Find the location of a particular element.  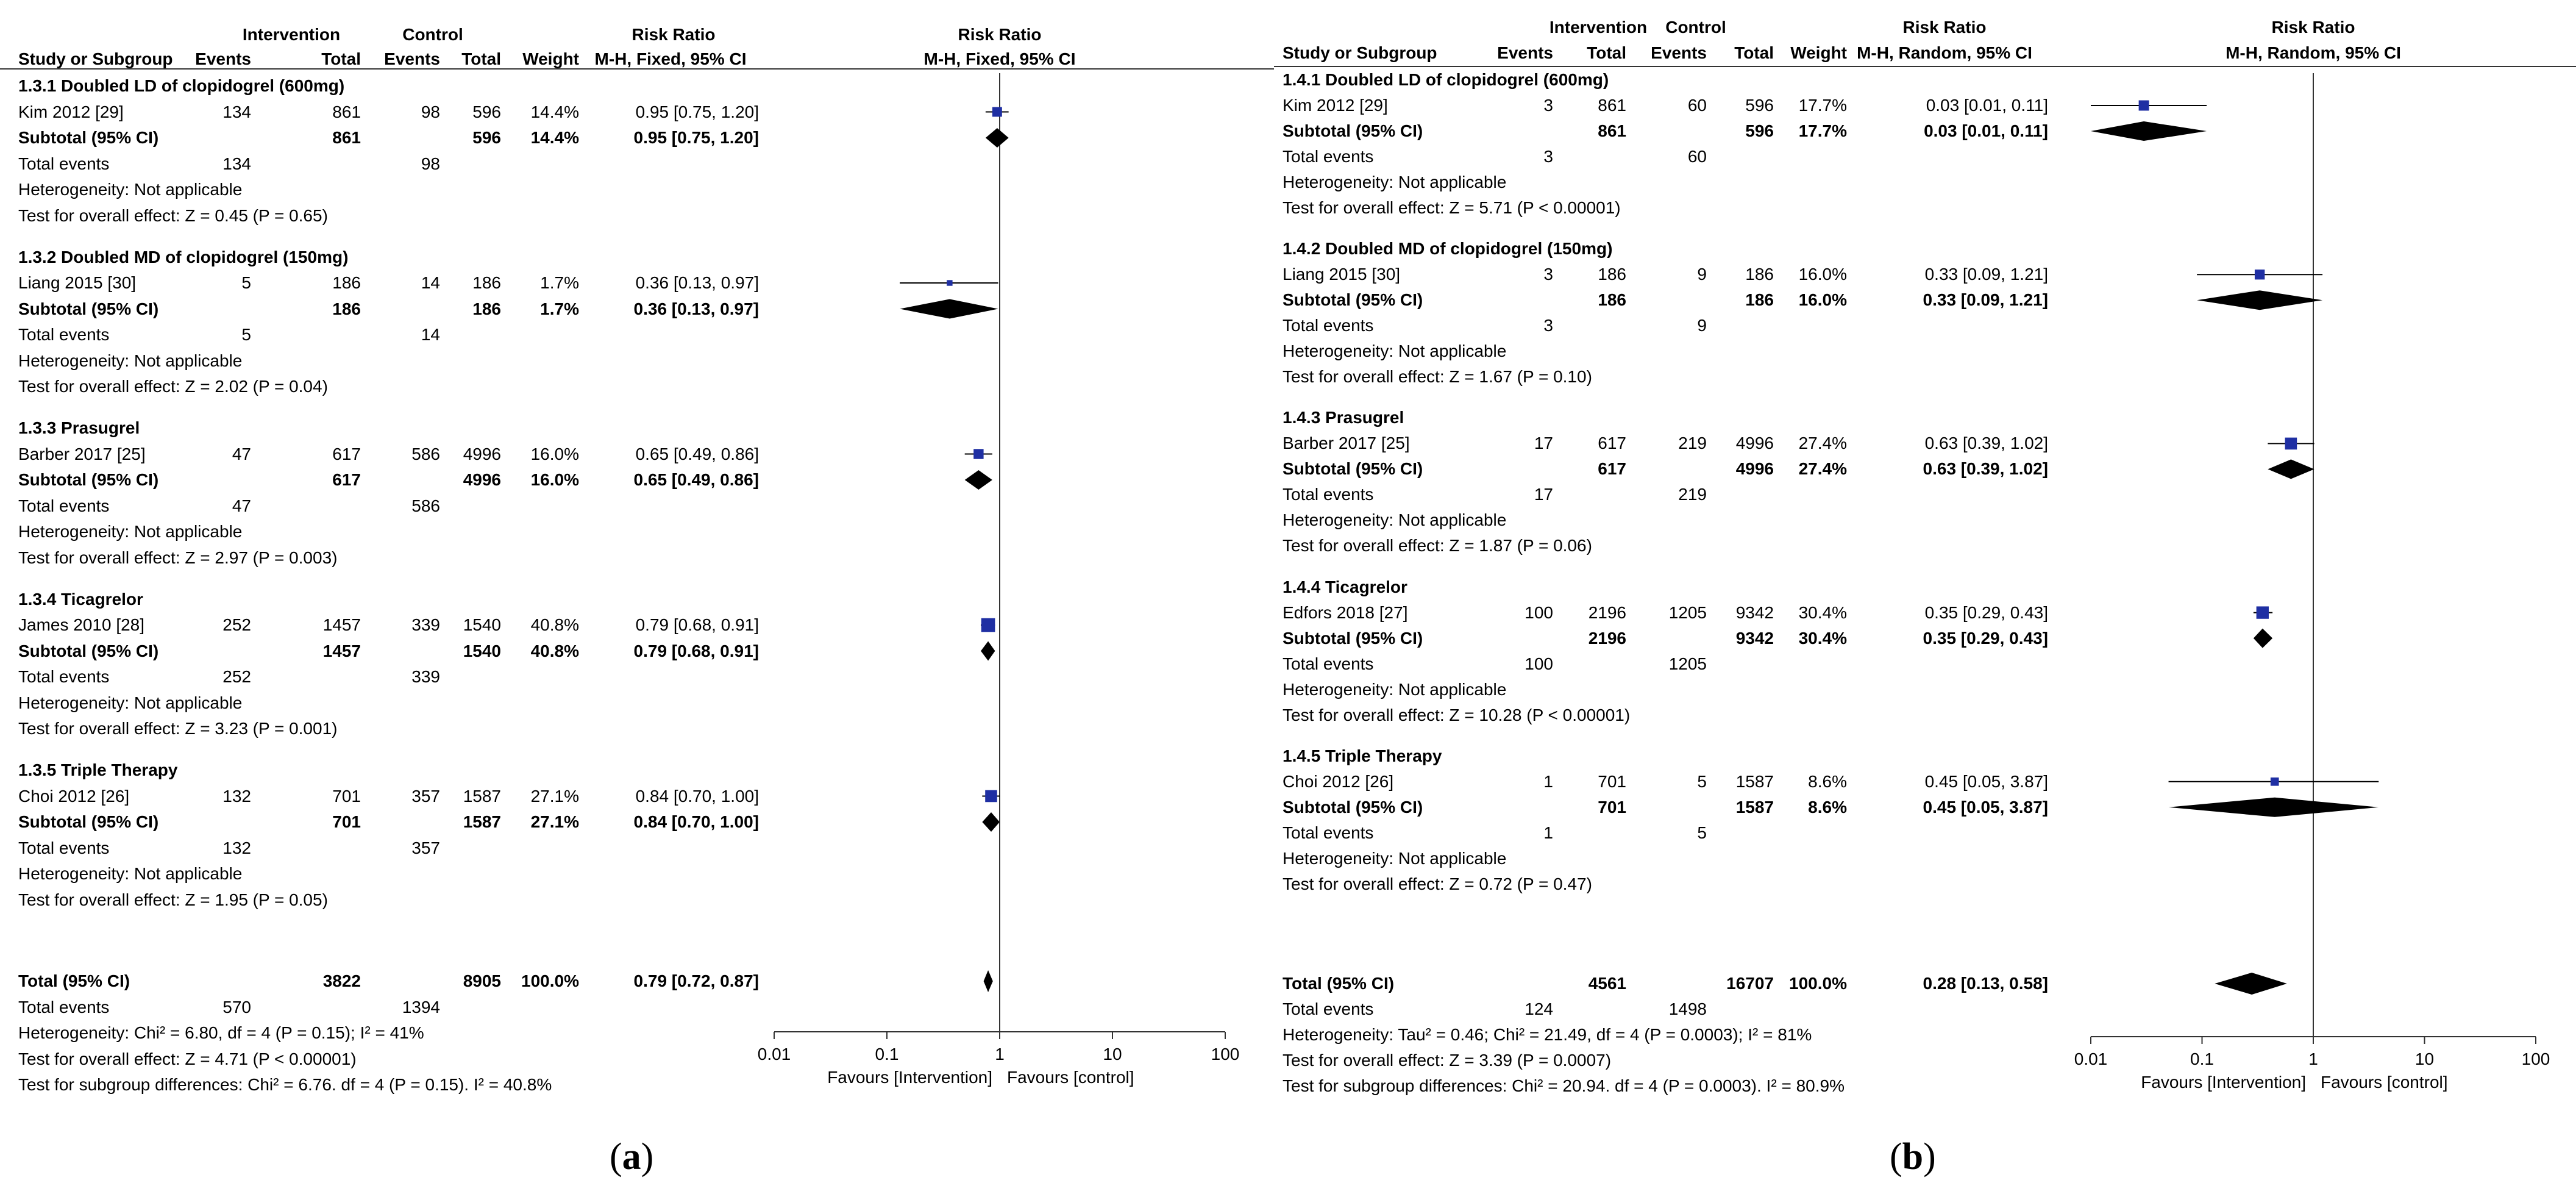

study-events-control: 98 is located at coordinates (430, 111).